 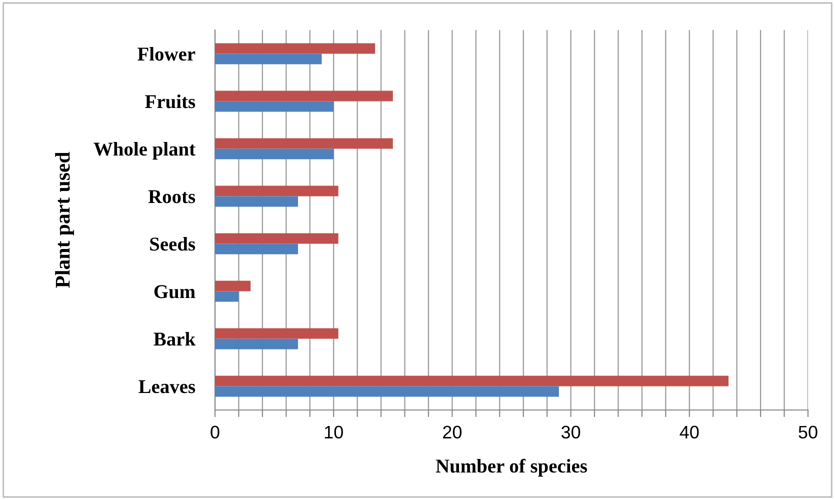 What do you see at coordinates (167, 54) in the screenshot?
I see `y-tick-label: Flower` at bounding box center [167, 54].